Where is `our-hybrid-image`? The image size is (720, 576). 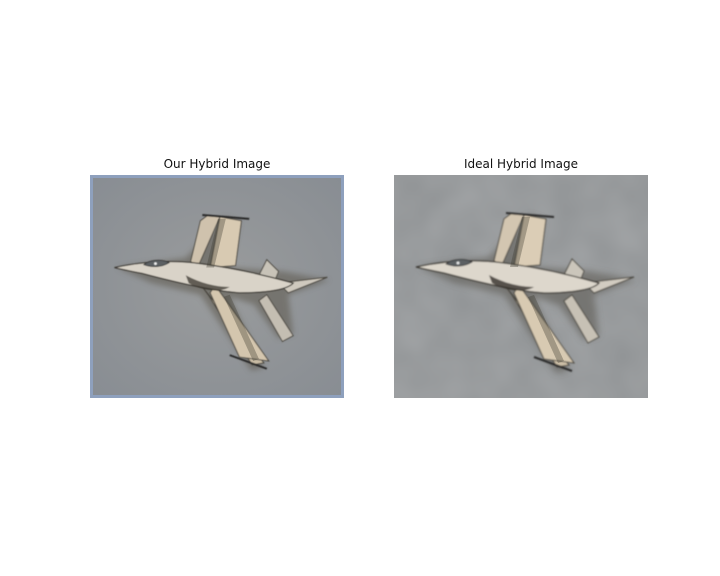
our-hybrid-image is located at coordinates (217, 286).